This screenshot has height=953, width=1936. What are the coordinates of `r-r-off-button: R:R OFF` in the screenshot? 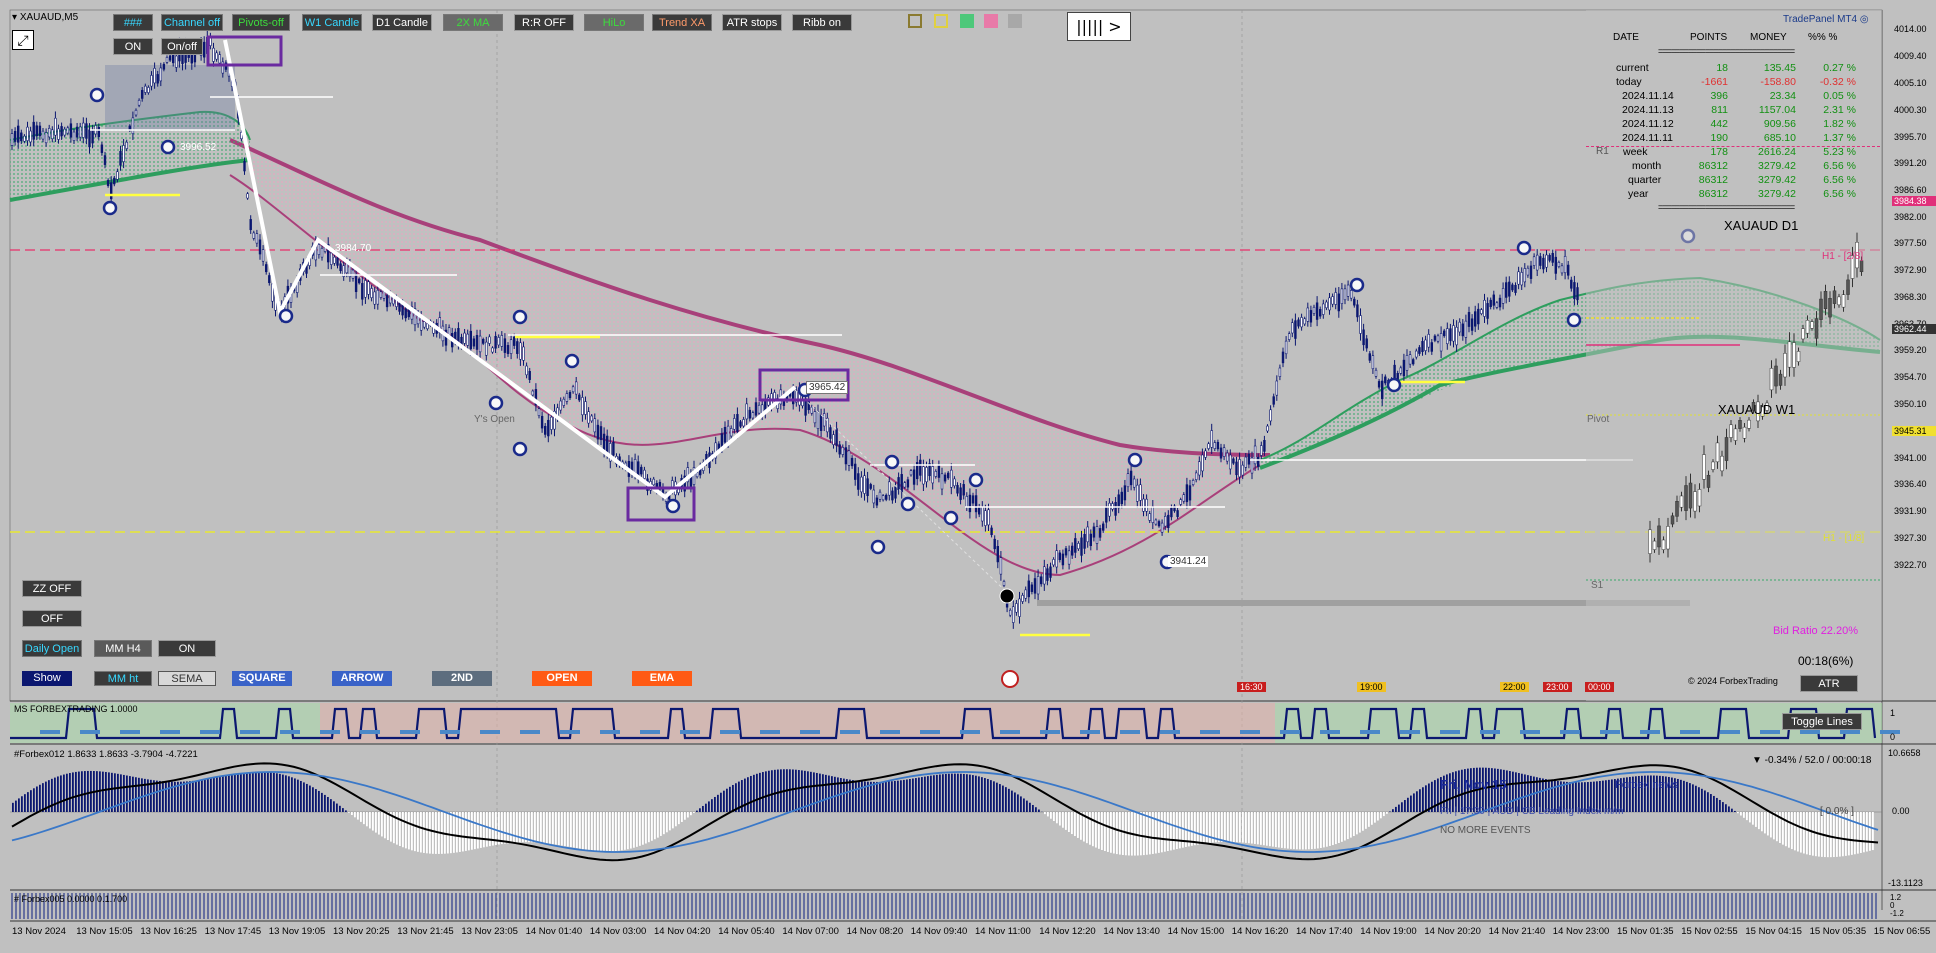 It's located at (544, 22).